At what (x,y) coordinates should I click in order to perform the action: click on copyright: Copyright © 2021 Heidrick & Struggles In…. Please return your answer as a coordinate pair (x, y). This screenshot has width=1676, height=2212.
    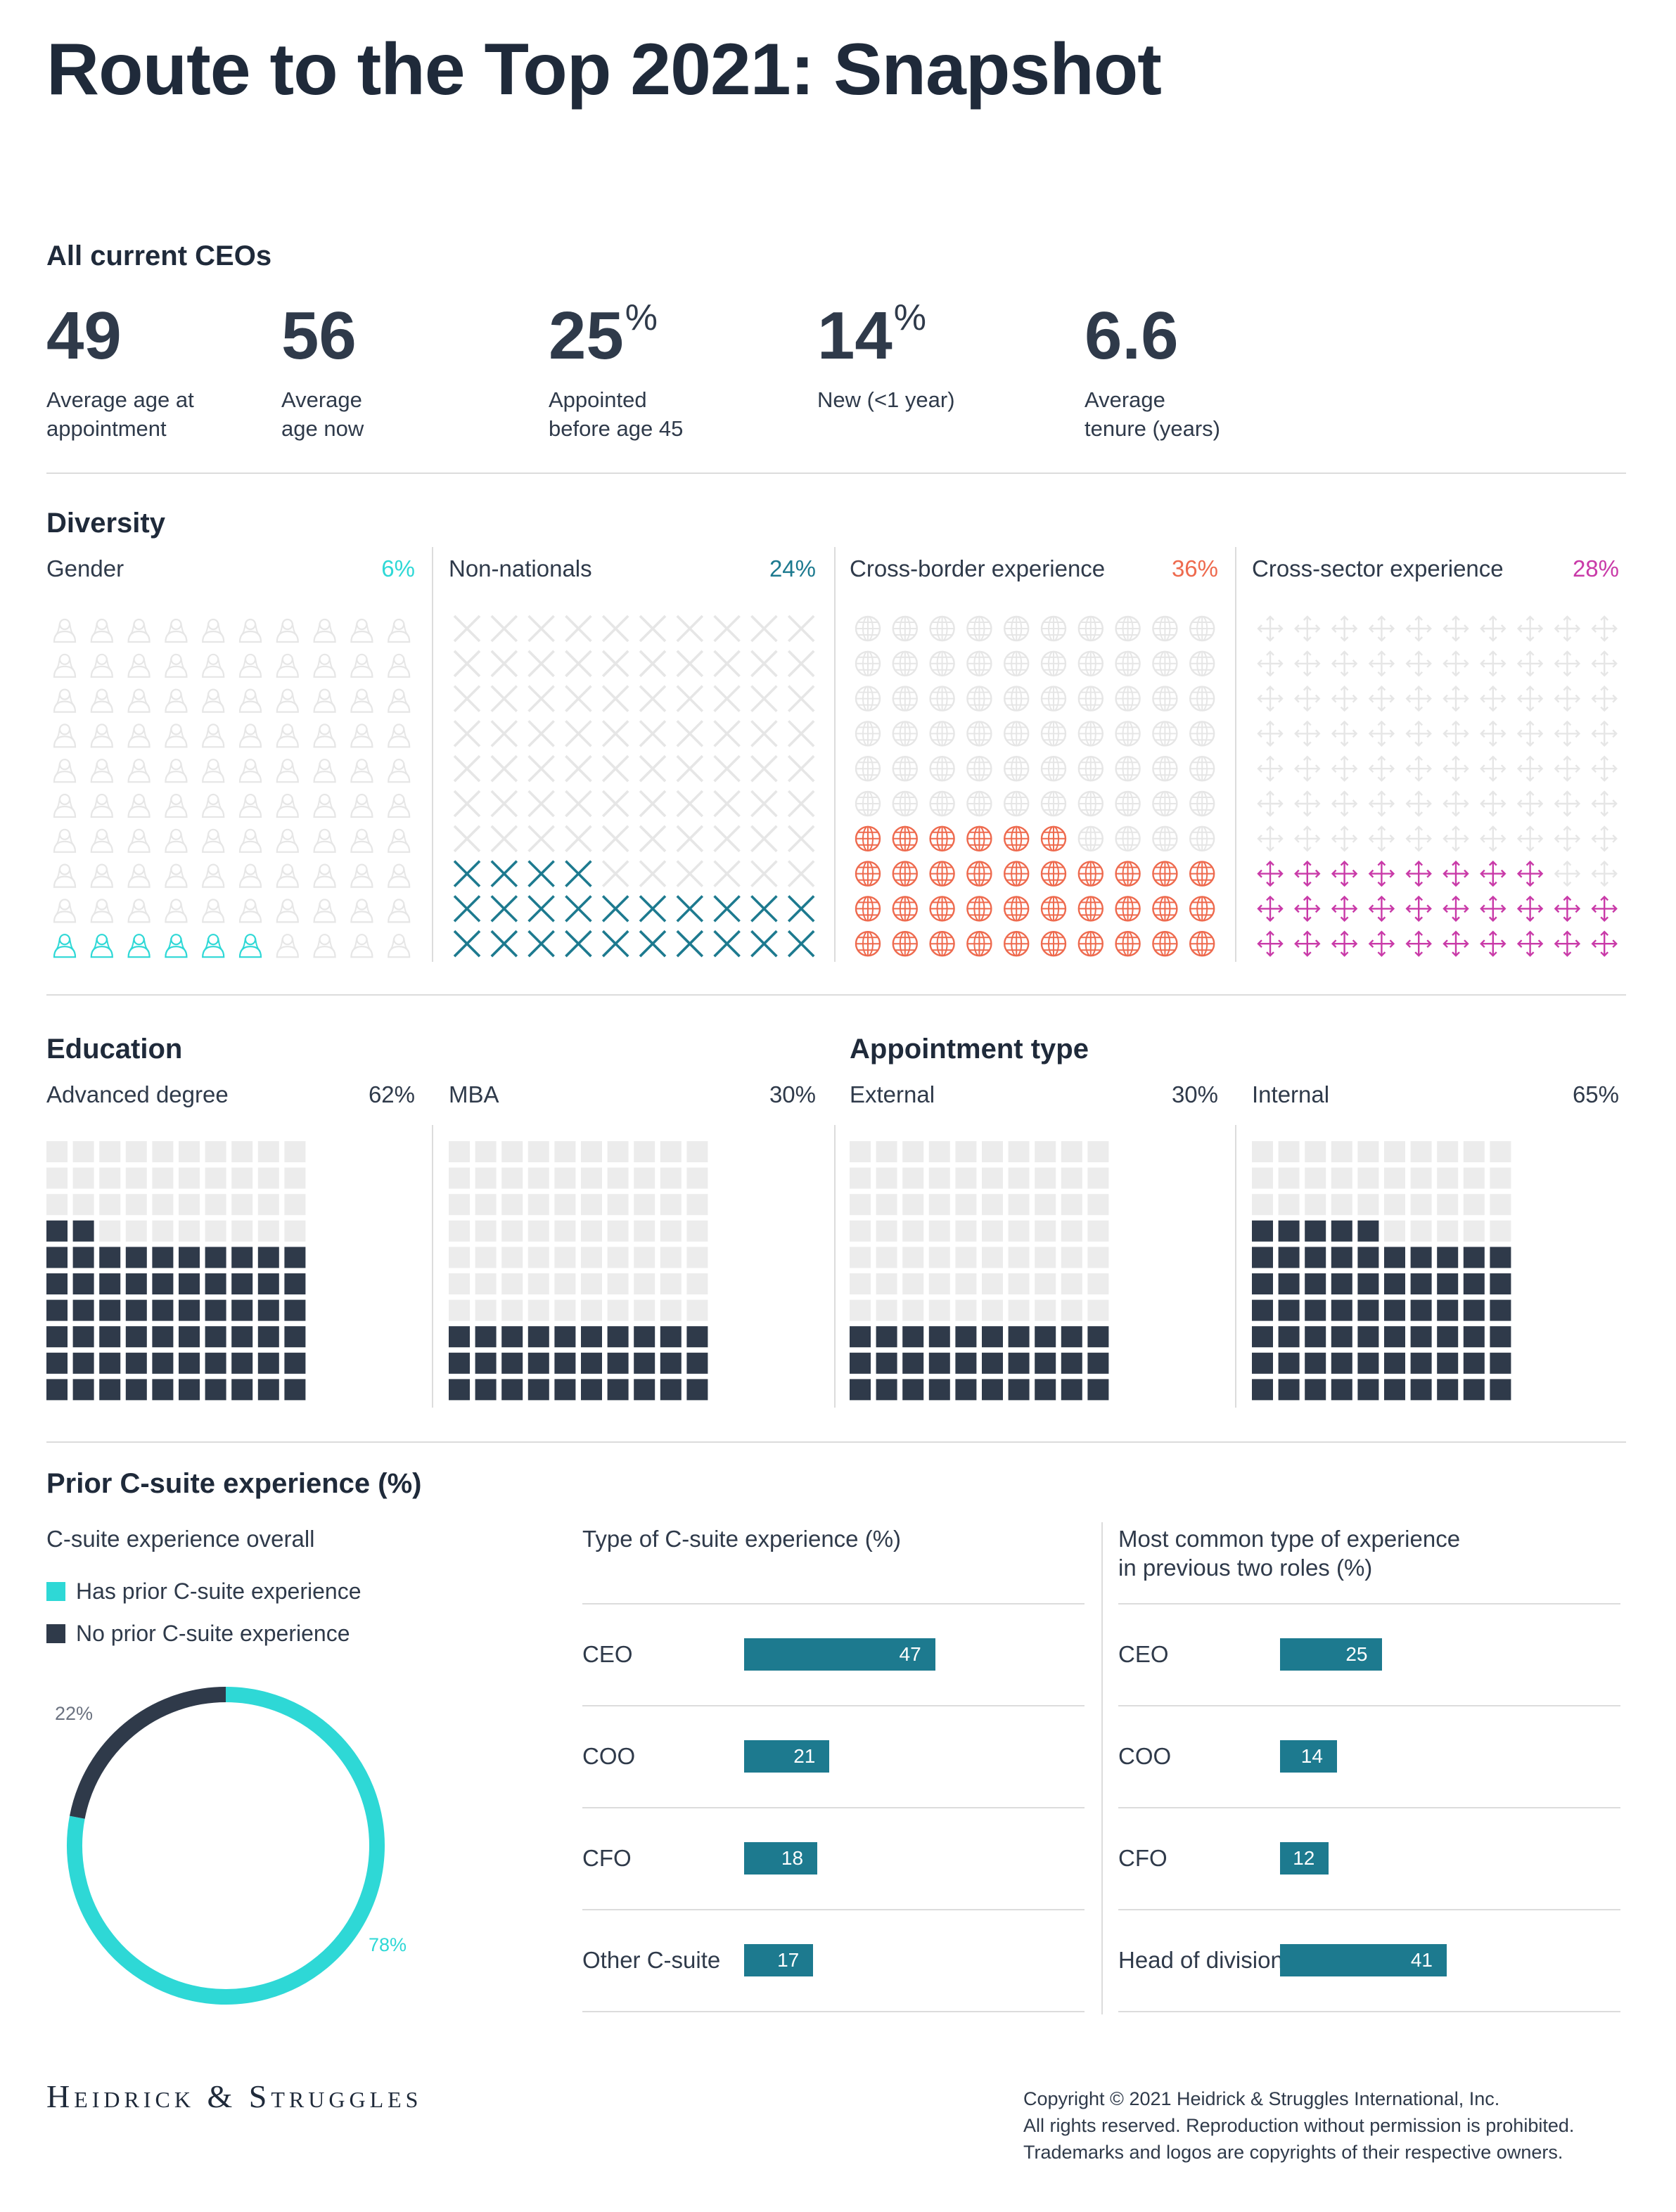
    Looking at the image, I should click on (1298, 2125).